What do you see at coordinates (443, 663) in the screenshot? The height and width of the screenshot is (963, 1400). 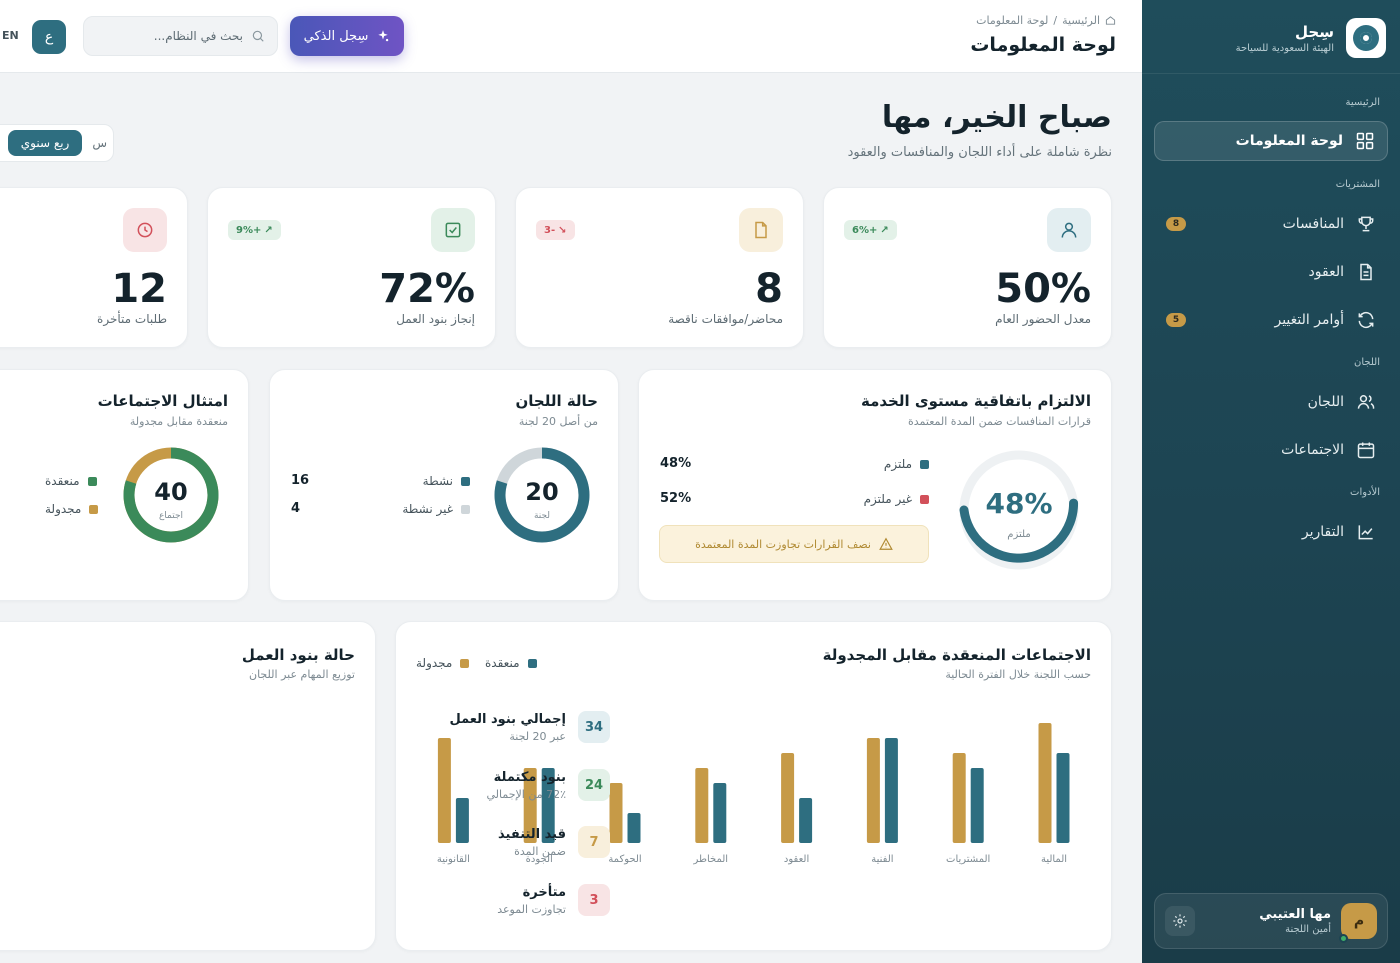 I see `legend-scheduled: مجدولة` at bounding box center [443, 663].